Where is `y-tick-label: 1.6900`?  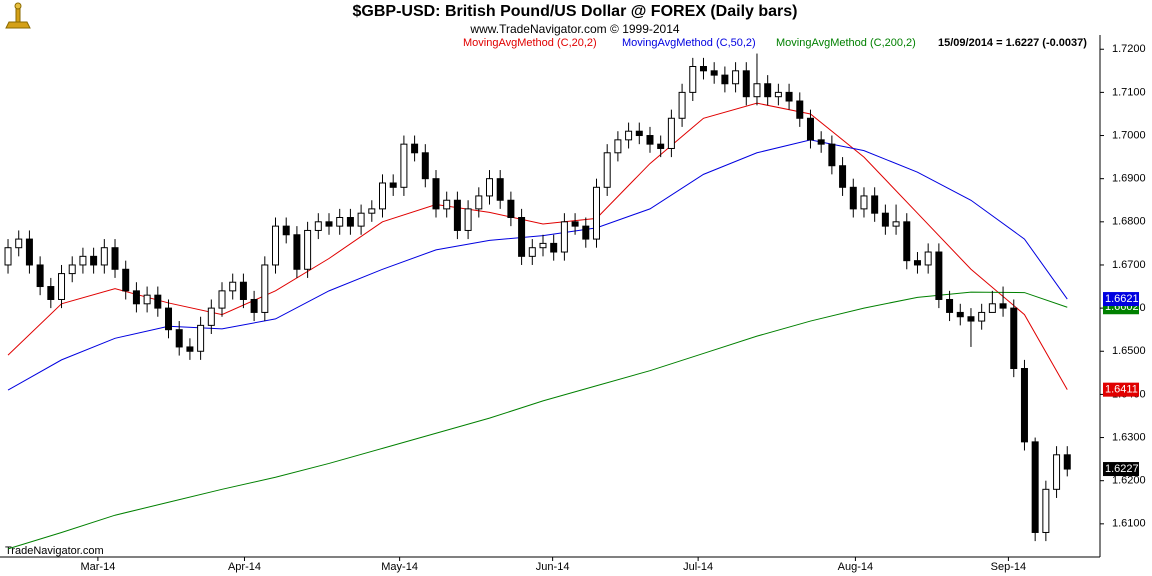
y-tick-label: 1.6900 is located at coordinates (1129, 179).